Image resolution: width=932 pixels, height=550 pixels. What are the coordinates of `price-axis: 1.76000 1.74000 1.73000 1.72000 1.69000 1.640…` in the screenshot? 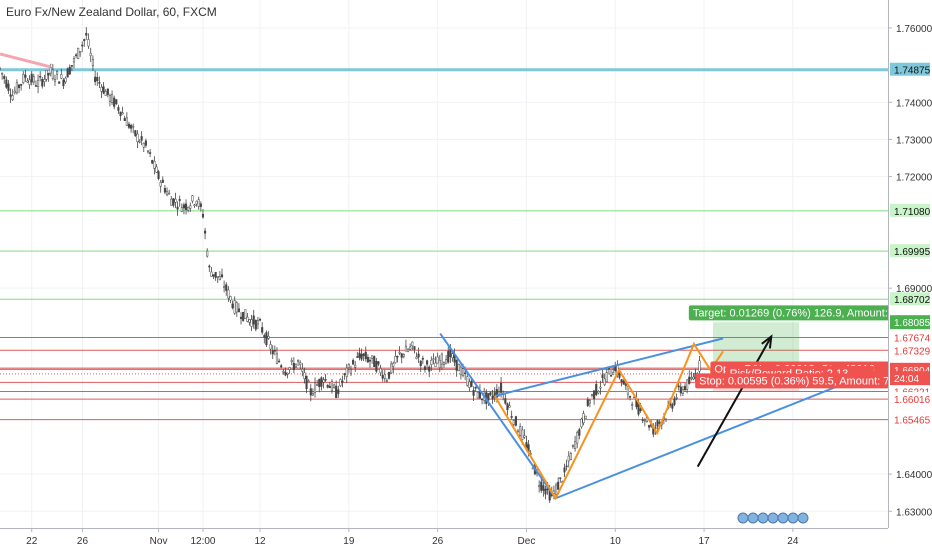 It's located at (910, 275).